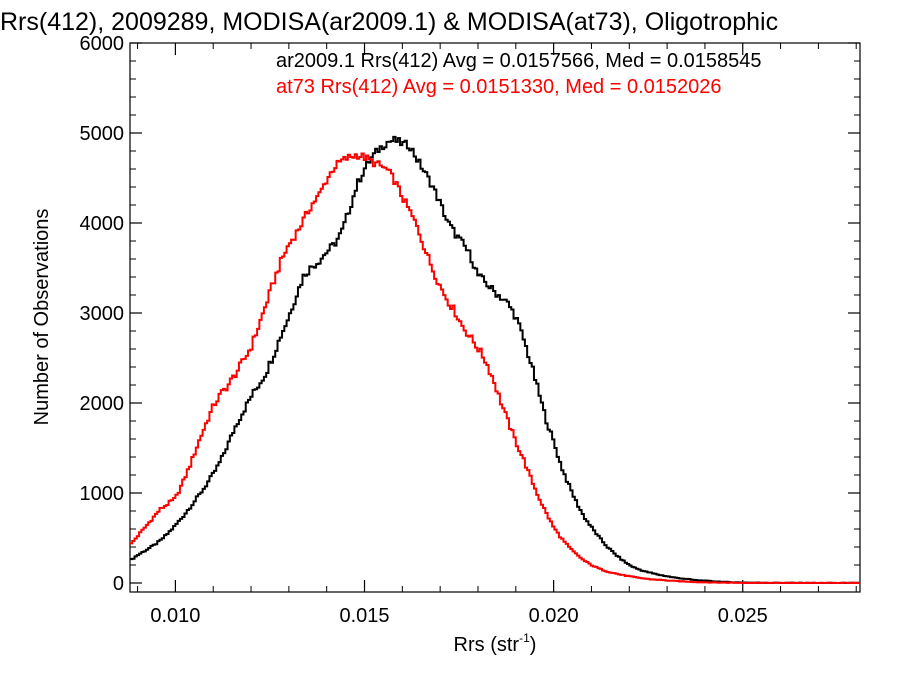 Image resolution: width=900 pixels, height=675 pixels. I want to click on x-tick-label: 0.015, so click(364, 616).